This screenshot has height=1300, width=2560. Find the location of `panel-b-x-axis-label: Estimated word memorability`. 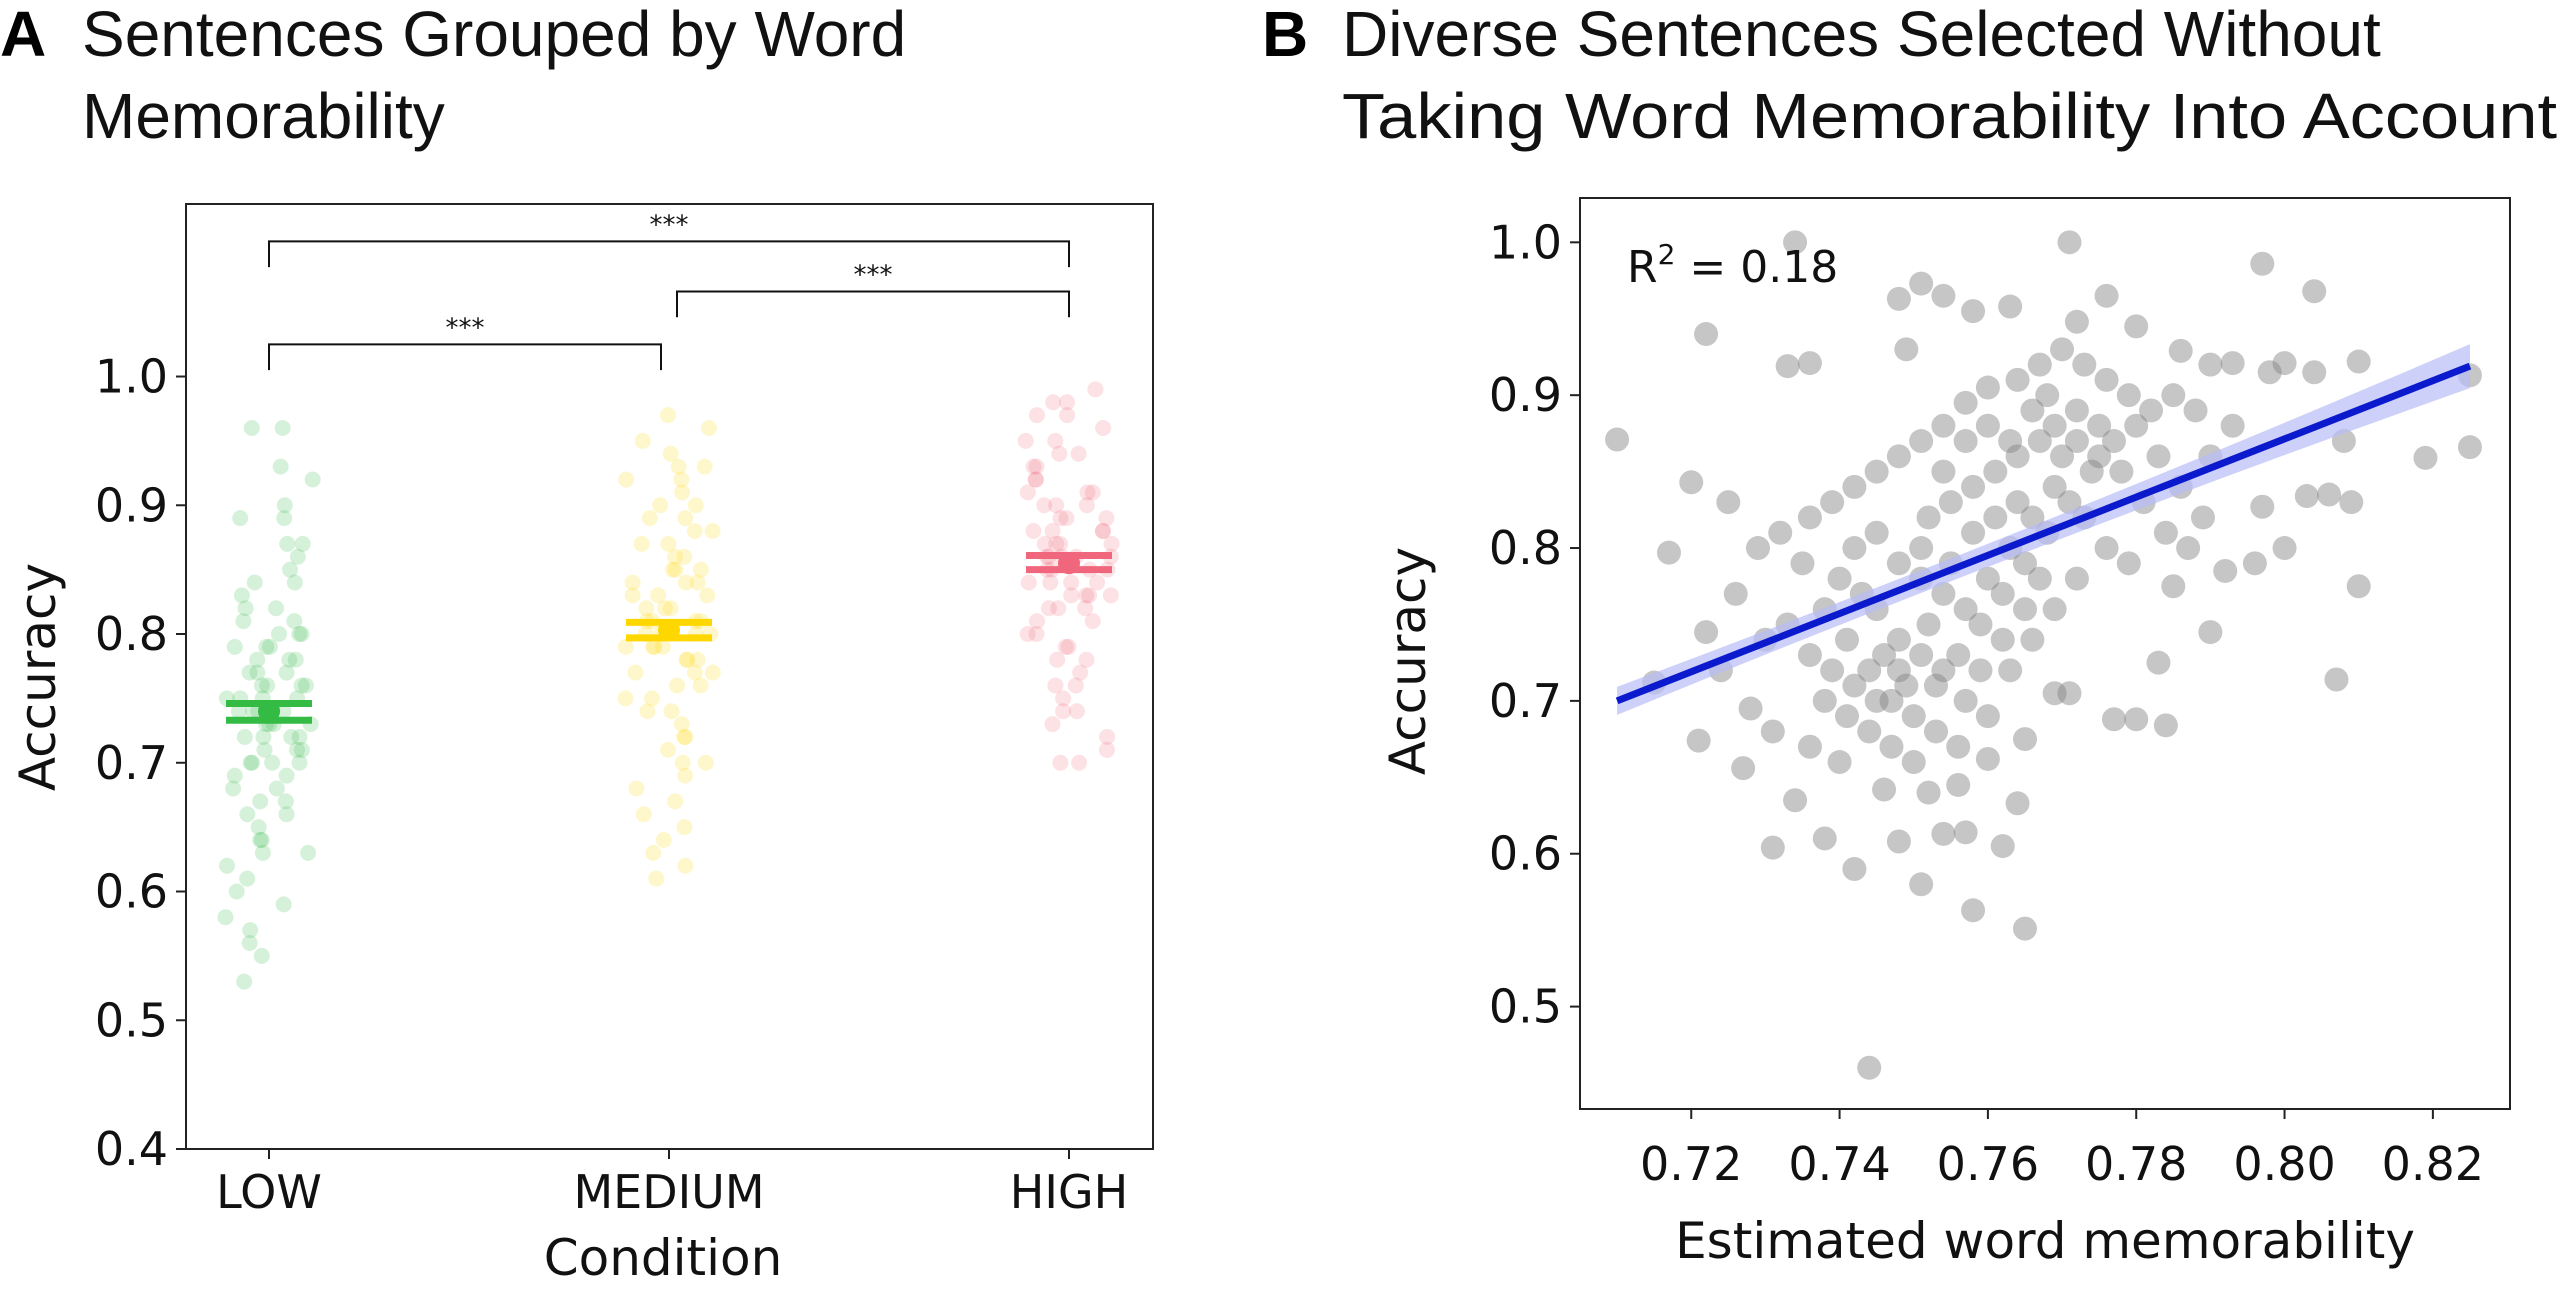

panel-b-x-axis-label: Estimated word memorability is located at coordinates (2045, 1241).